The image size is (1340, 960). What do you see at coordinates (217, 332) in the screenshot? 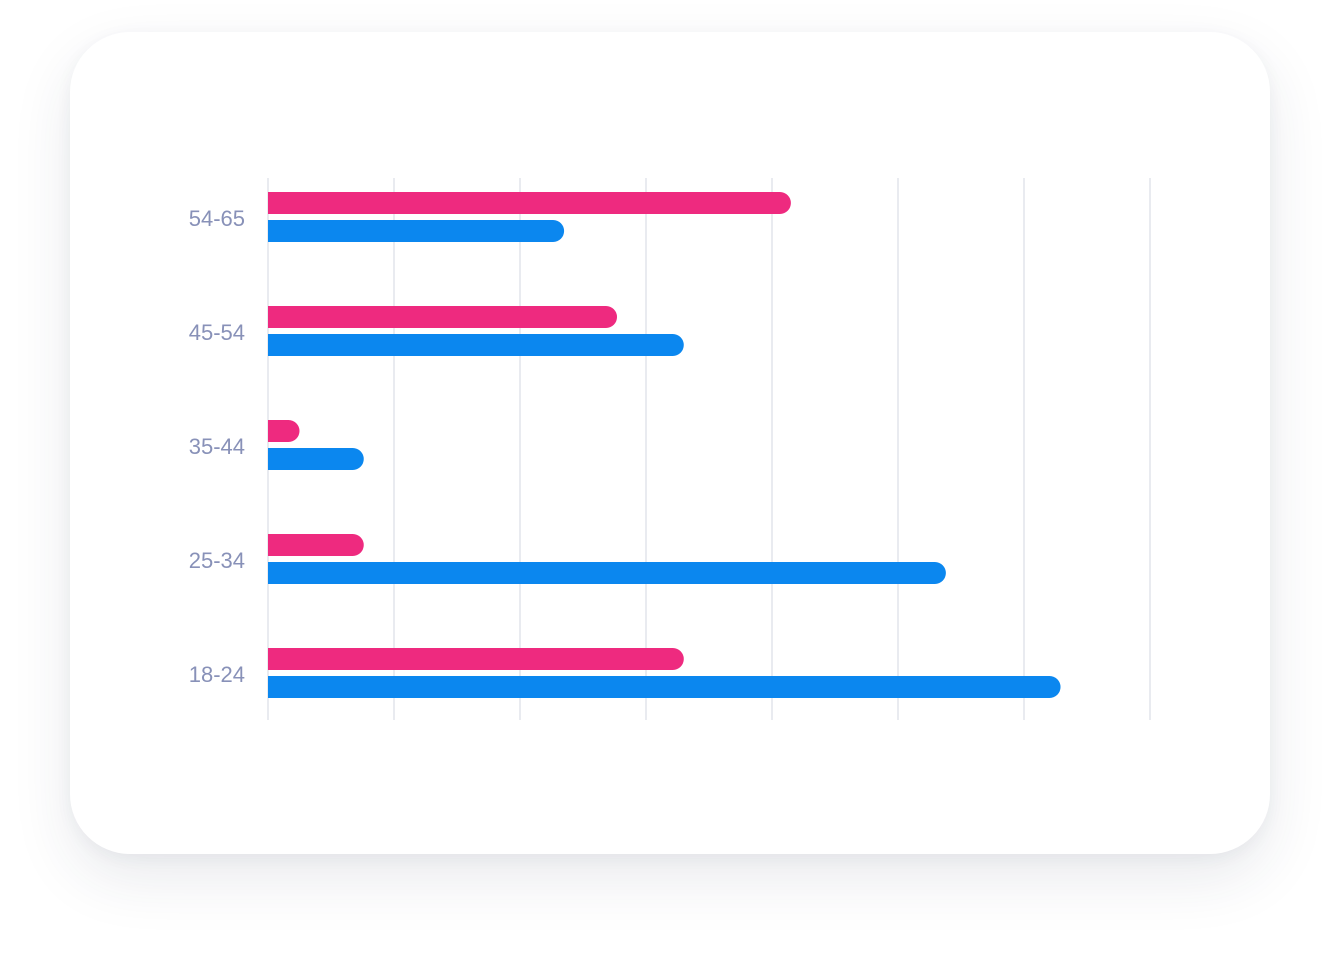
I see `category-label: 45-54` at bounding box center [217, 332].